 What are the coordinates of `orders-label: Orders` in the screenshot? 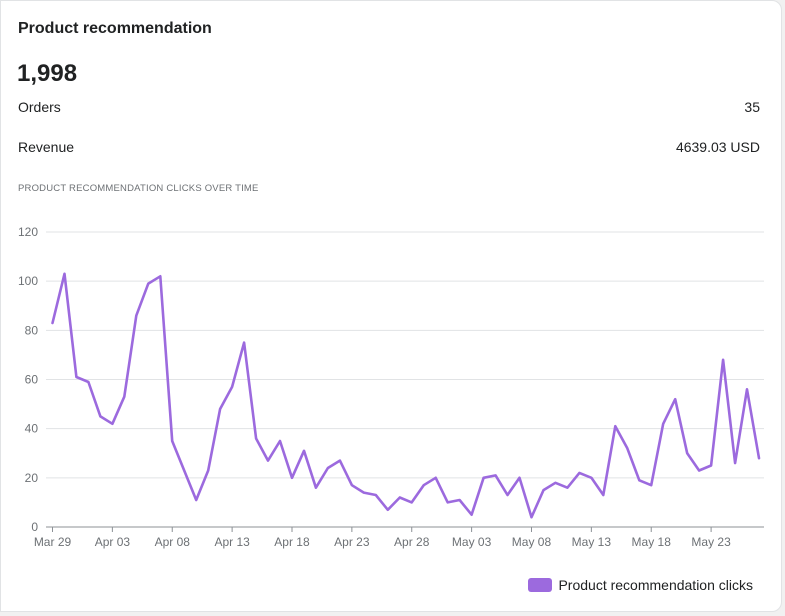 It's located at (39, 107).